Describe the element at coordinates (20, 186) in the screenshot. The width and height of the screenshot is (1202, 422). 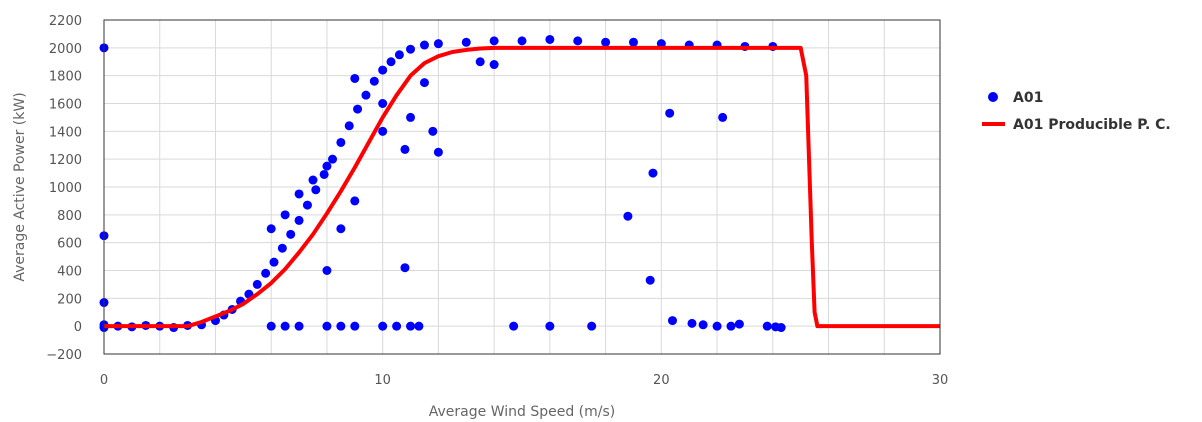
I see `y-axis-title: Average Active Power (kW)` at that location.